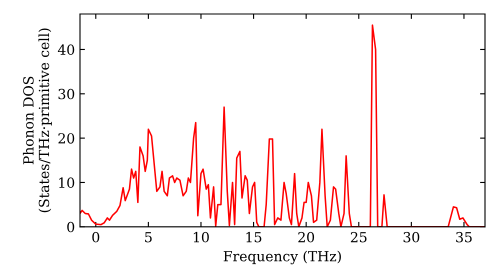 The height and width of the screenshot is (280, 500). Describe the element at coordinates (37, 120) in the screenshot. I see `y-axis-title: Phonon DOS (States/THz·primitive cell)` at that location.